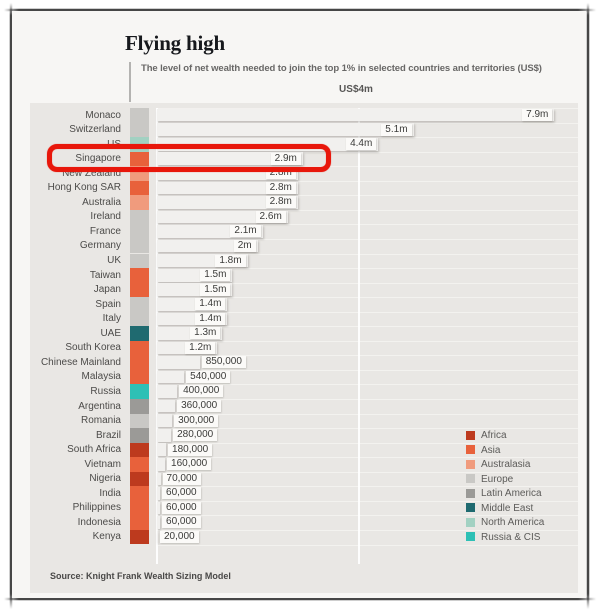  I want to click on value-label-taiwan: 1.5m, so click(215, 275).